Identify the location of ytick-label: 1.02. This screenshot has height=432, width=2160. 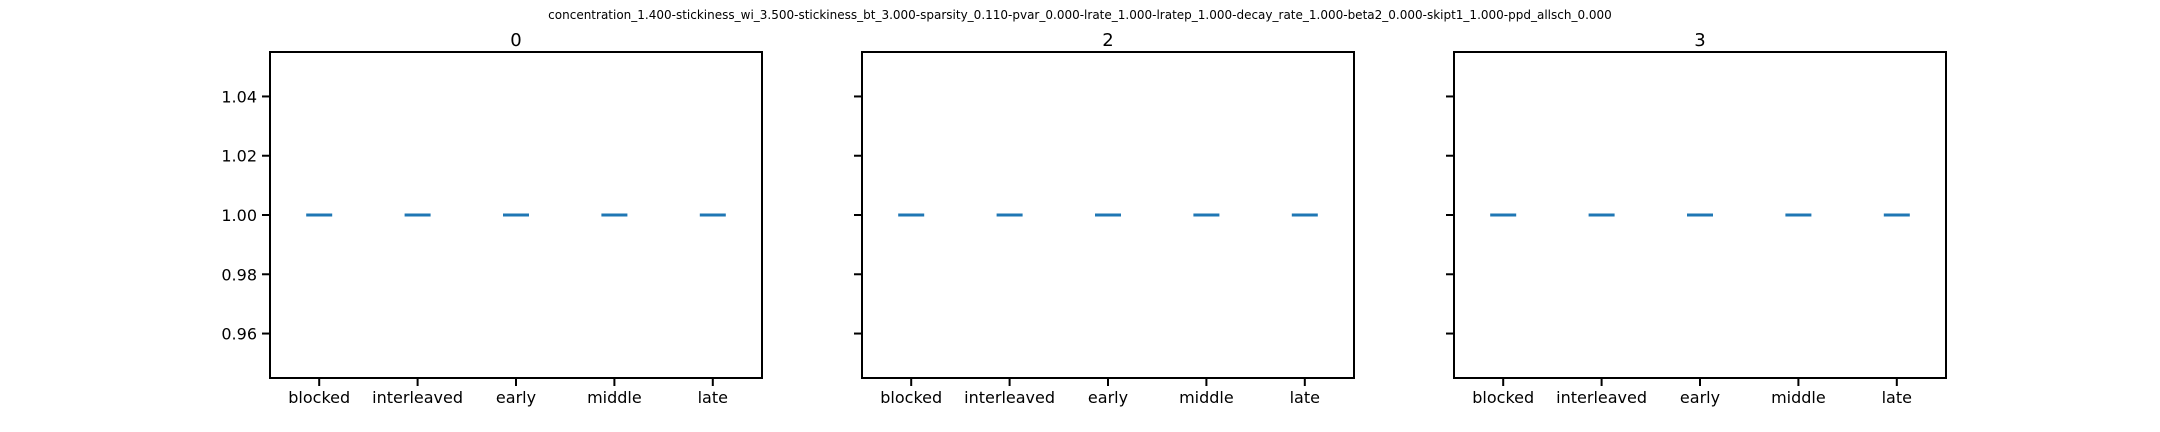
(239, 156).